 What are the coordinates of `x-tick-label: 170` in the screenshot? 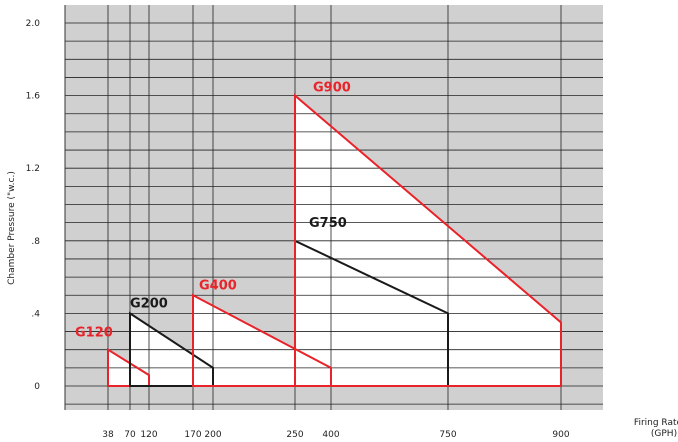 It's located at (192, 435).